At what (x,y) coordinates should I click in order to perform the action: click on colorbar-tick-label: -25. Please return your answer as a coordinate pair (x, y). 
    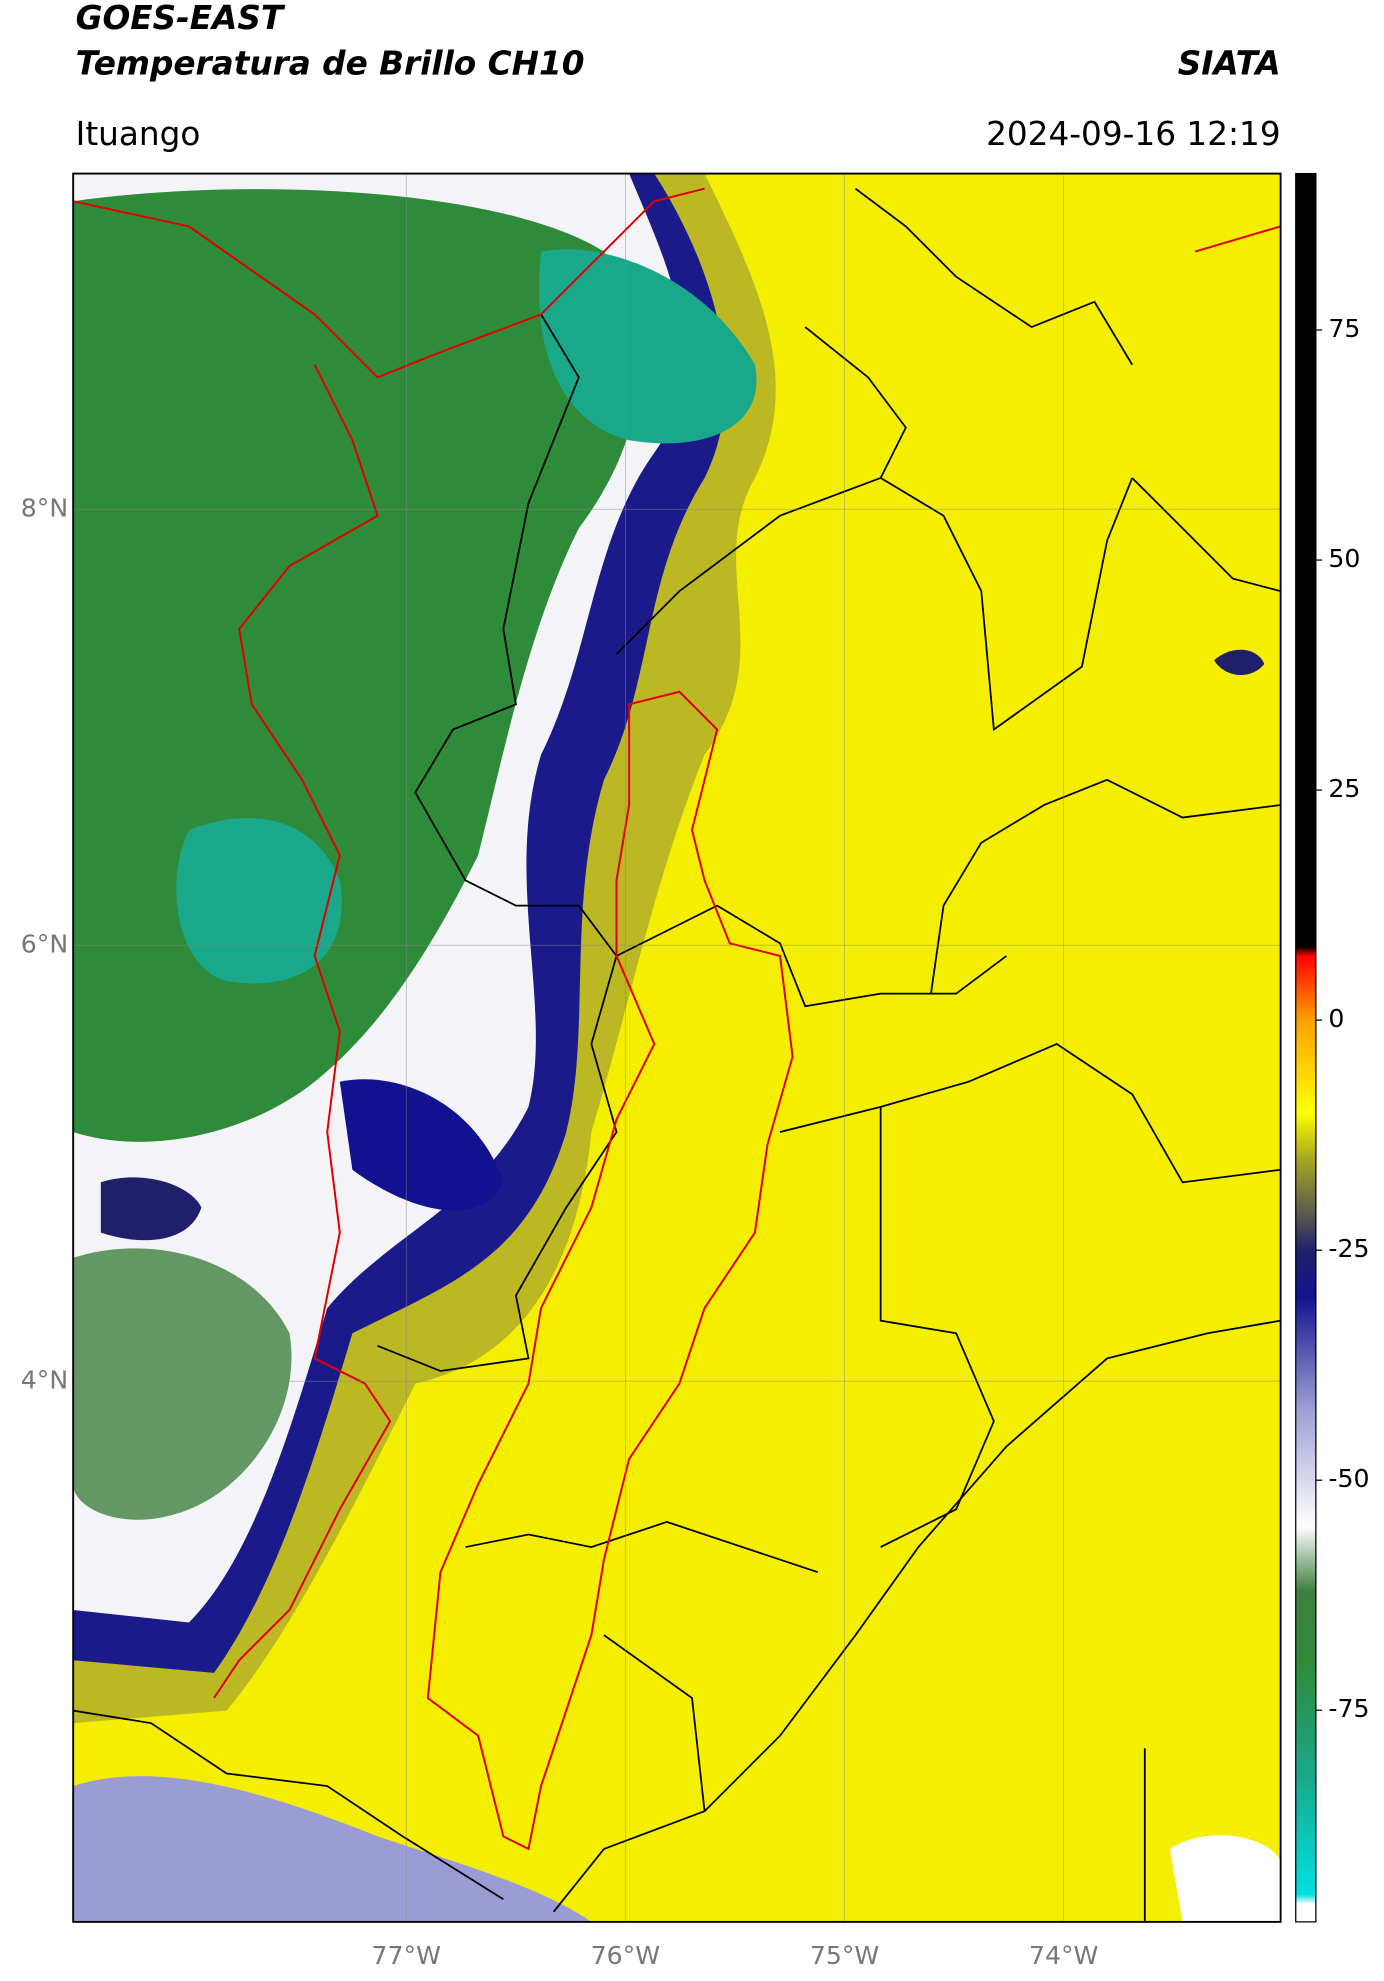
    Looking at the image, I should click on (1348, 1248).